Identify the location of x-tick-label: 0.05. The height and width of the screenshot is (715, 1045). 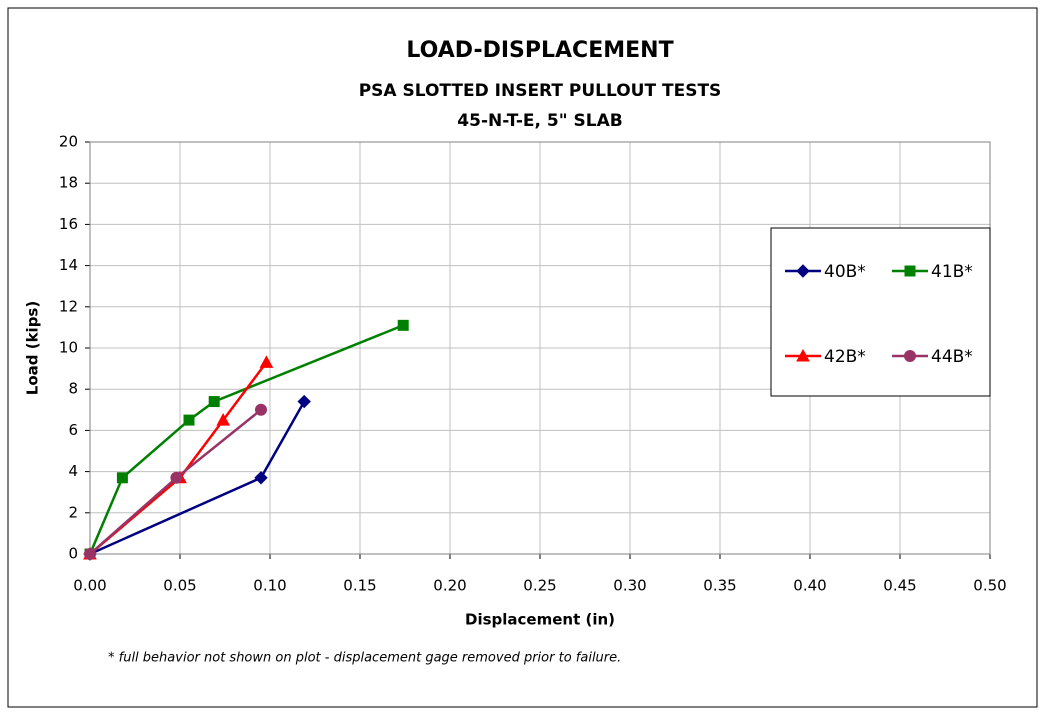
(179, 586).